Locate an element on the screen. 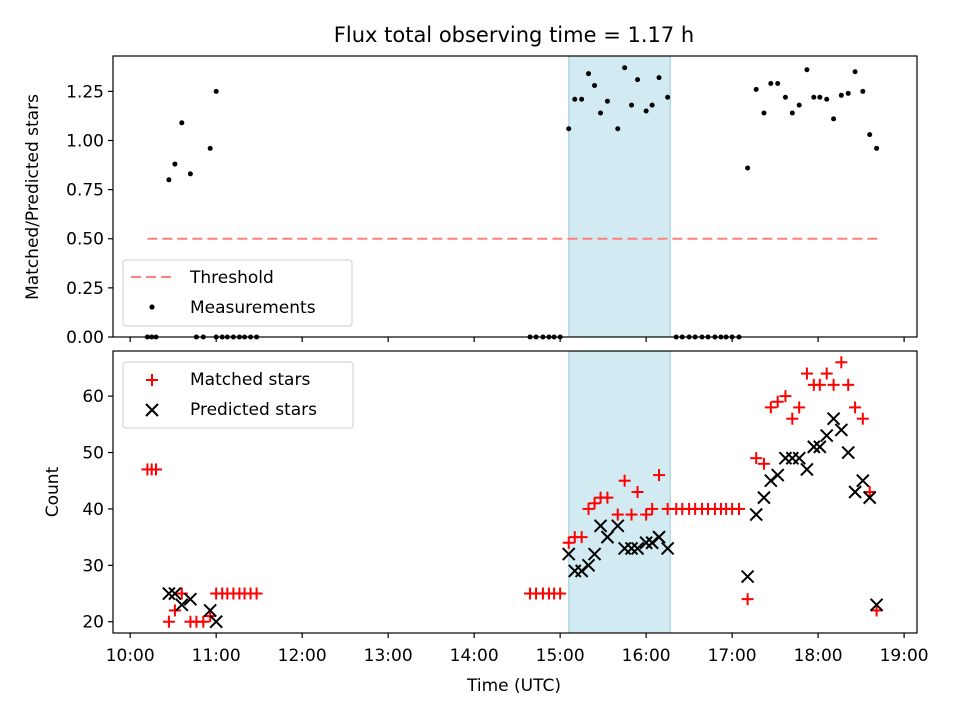  count-legend-box is located at coordinates (238, 395).